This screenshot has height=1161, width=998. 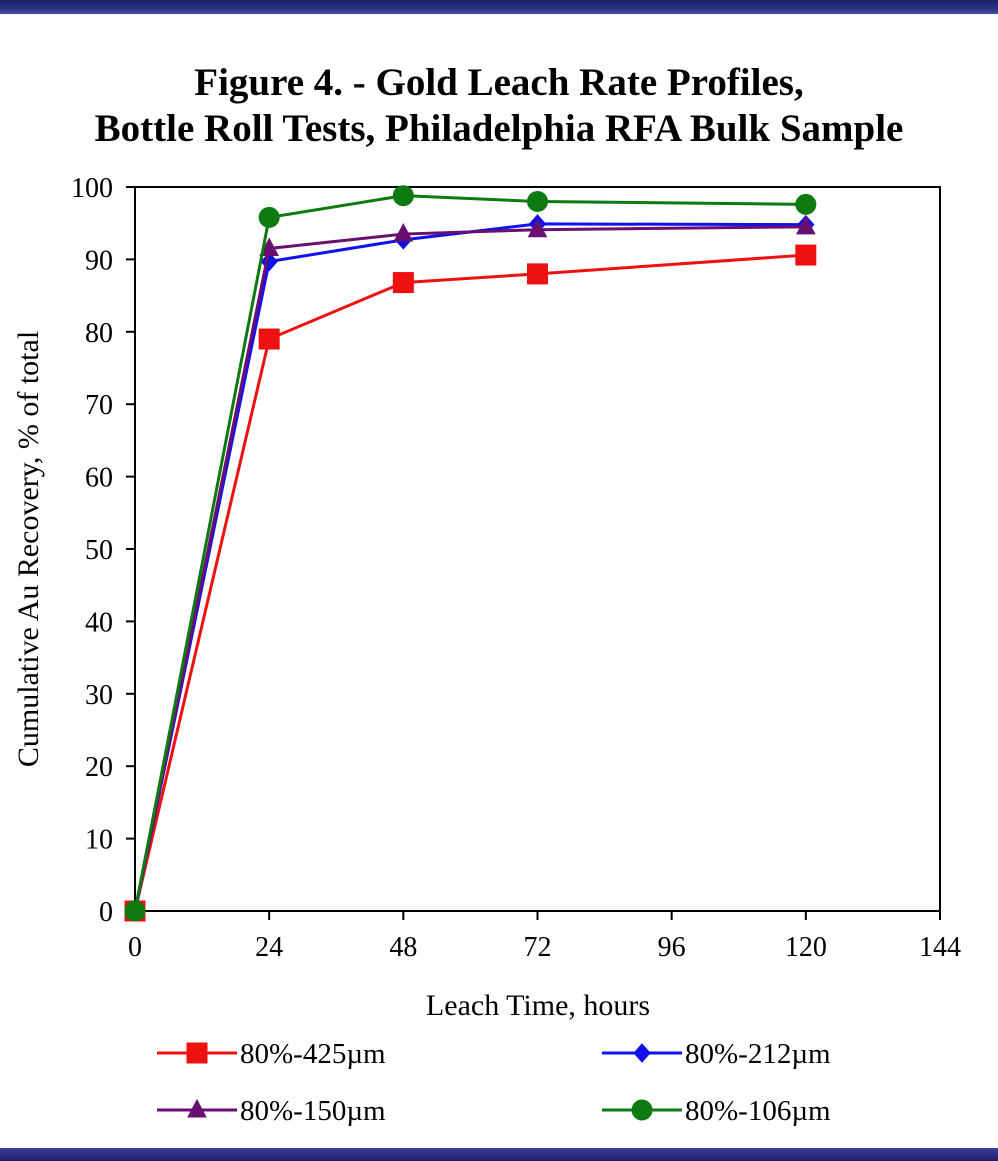 What do you see at coordinates (672, 947) in the screenshot?
I see `x-tick-label: 96` at bounding box center [672, 947].